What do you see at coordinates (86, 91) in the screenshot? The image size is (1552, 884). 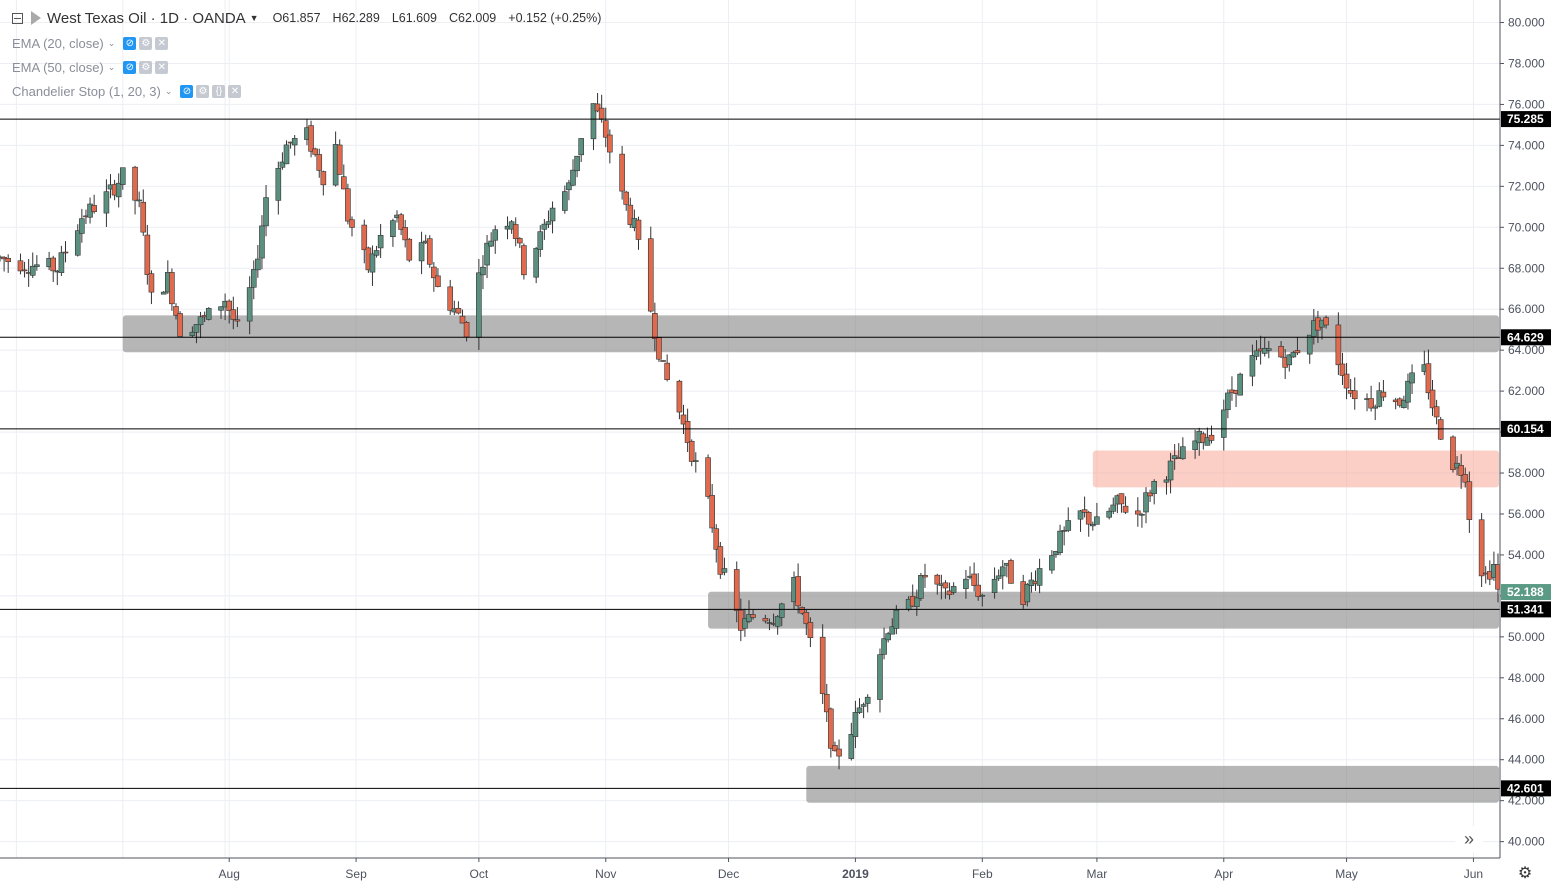 I see `indicator-label: Chandelier Stop (1, 20, 3)` at bounding box center [86, 91].